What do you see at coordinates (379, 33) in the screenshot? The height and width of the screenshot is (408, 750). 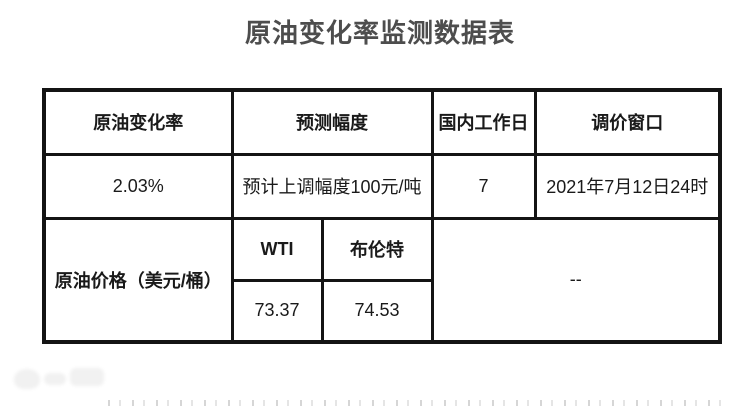 I see `page-title: 原油变化率监测数据表` at bounding box center [379, 33].